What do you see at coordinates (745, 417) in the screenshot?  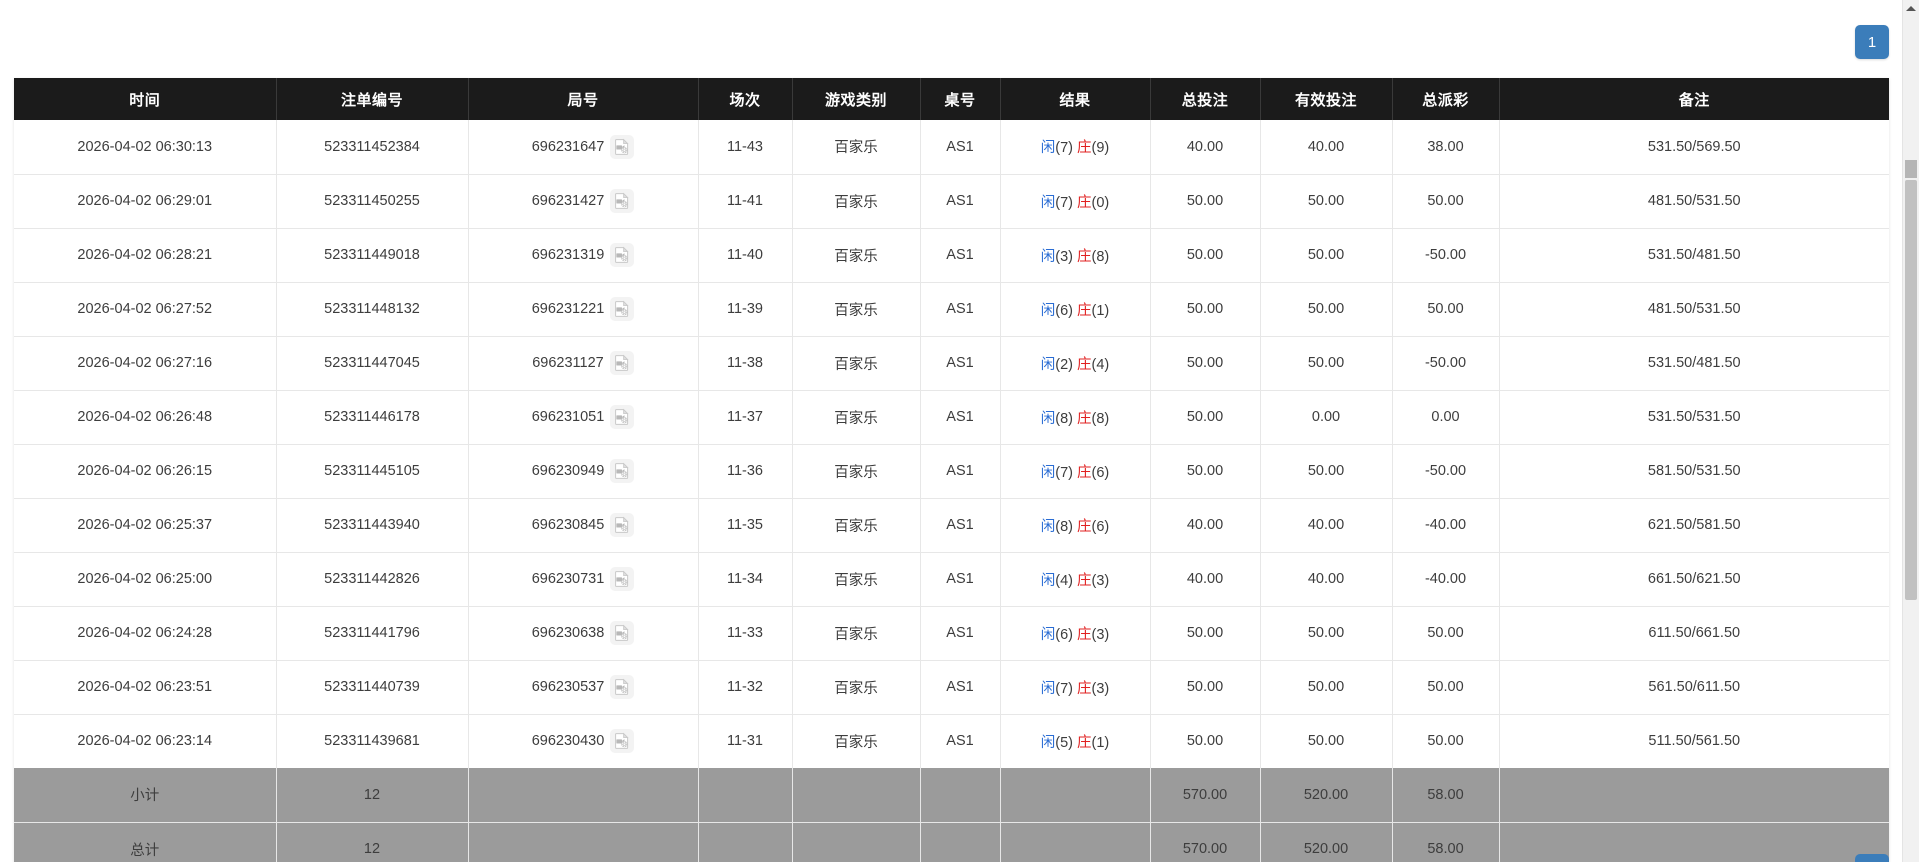 I see `cell-session: 11-37` at bounding box center [745, 417].